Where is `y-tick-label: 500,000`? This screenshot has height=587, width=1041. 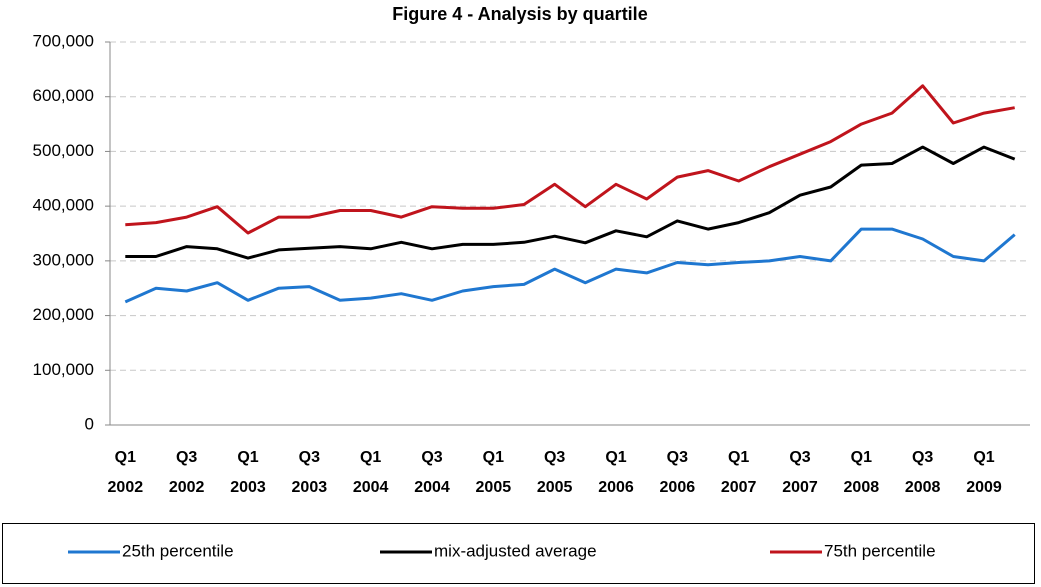
y-tick-label: 500,000 is located at coordinates (63, 150).